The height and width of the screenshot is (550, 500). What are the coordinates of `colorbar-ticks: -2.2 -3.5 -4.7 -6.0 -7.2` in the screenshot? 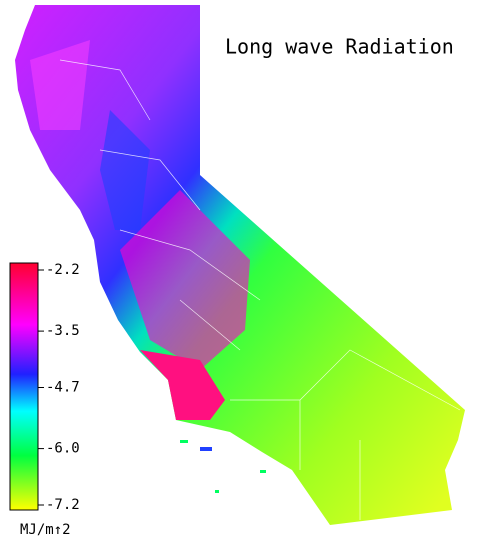 It's located at (59, 387).